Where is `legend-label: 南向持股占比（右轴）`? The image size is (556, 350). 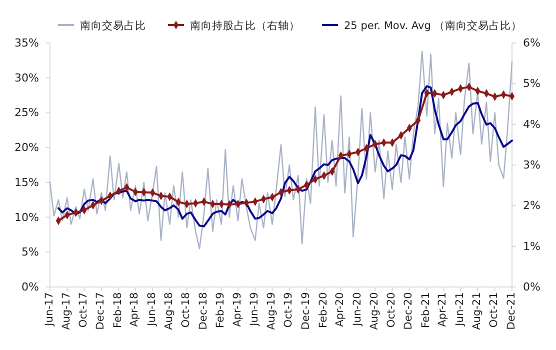 legend-label: 南向持股占比（右轴） is located at coordinates (245, 25).